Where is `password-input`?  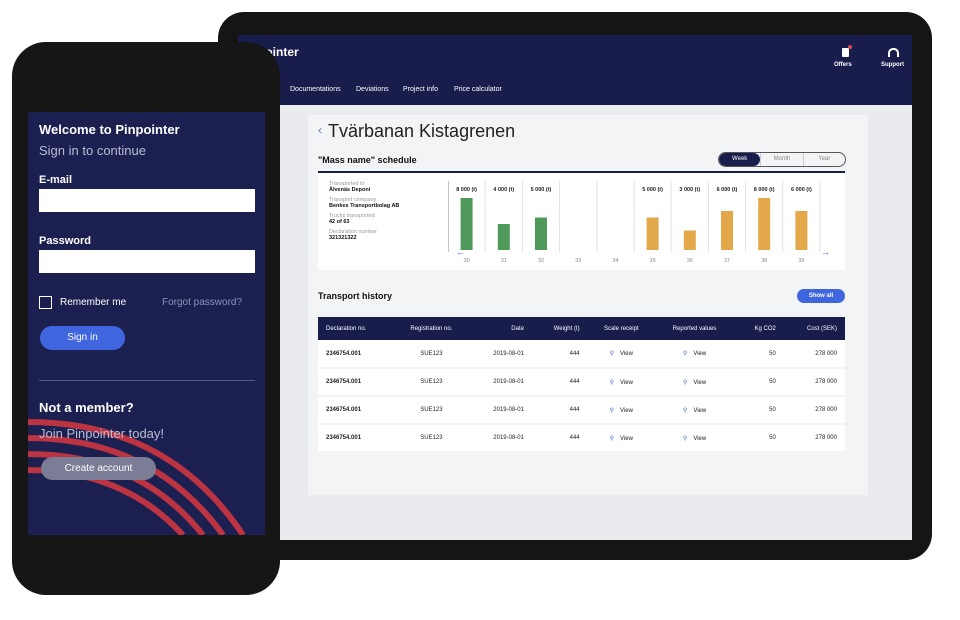
password-input is located at coordinates (147, 261).